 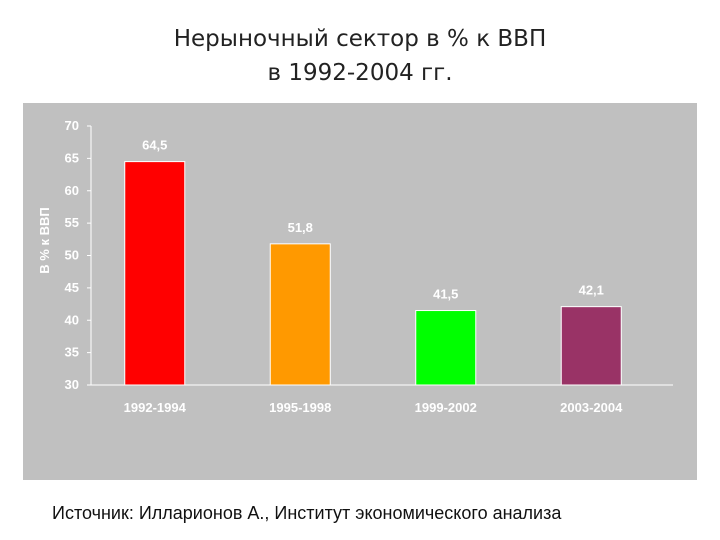 What do you see at coordinates (72, 319) in the screenshot?
I see `y-tick-label: 40` at bounding box center [72, 319].